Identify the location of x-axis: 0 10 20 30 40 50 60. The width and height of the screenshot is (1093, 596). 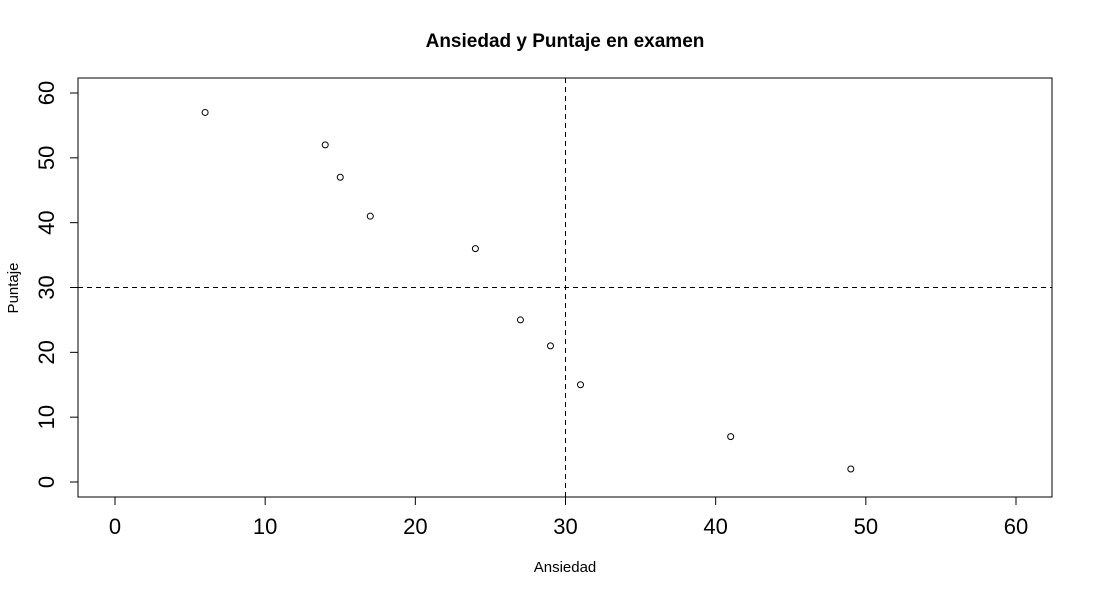
(568, 517).